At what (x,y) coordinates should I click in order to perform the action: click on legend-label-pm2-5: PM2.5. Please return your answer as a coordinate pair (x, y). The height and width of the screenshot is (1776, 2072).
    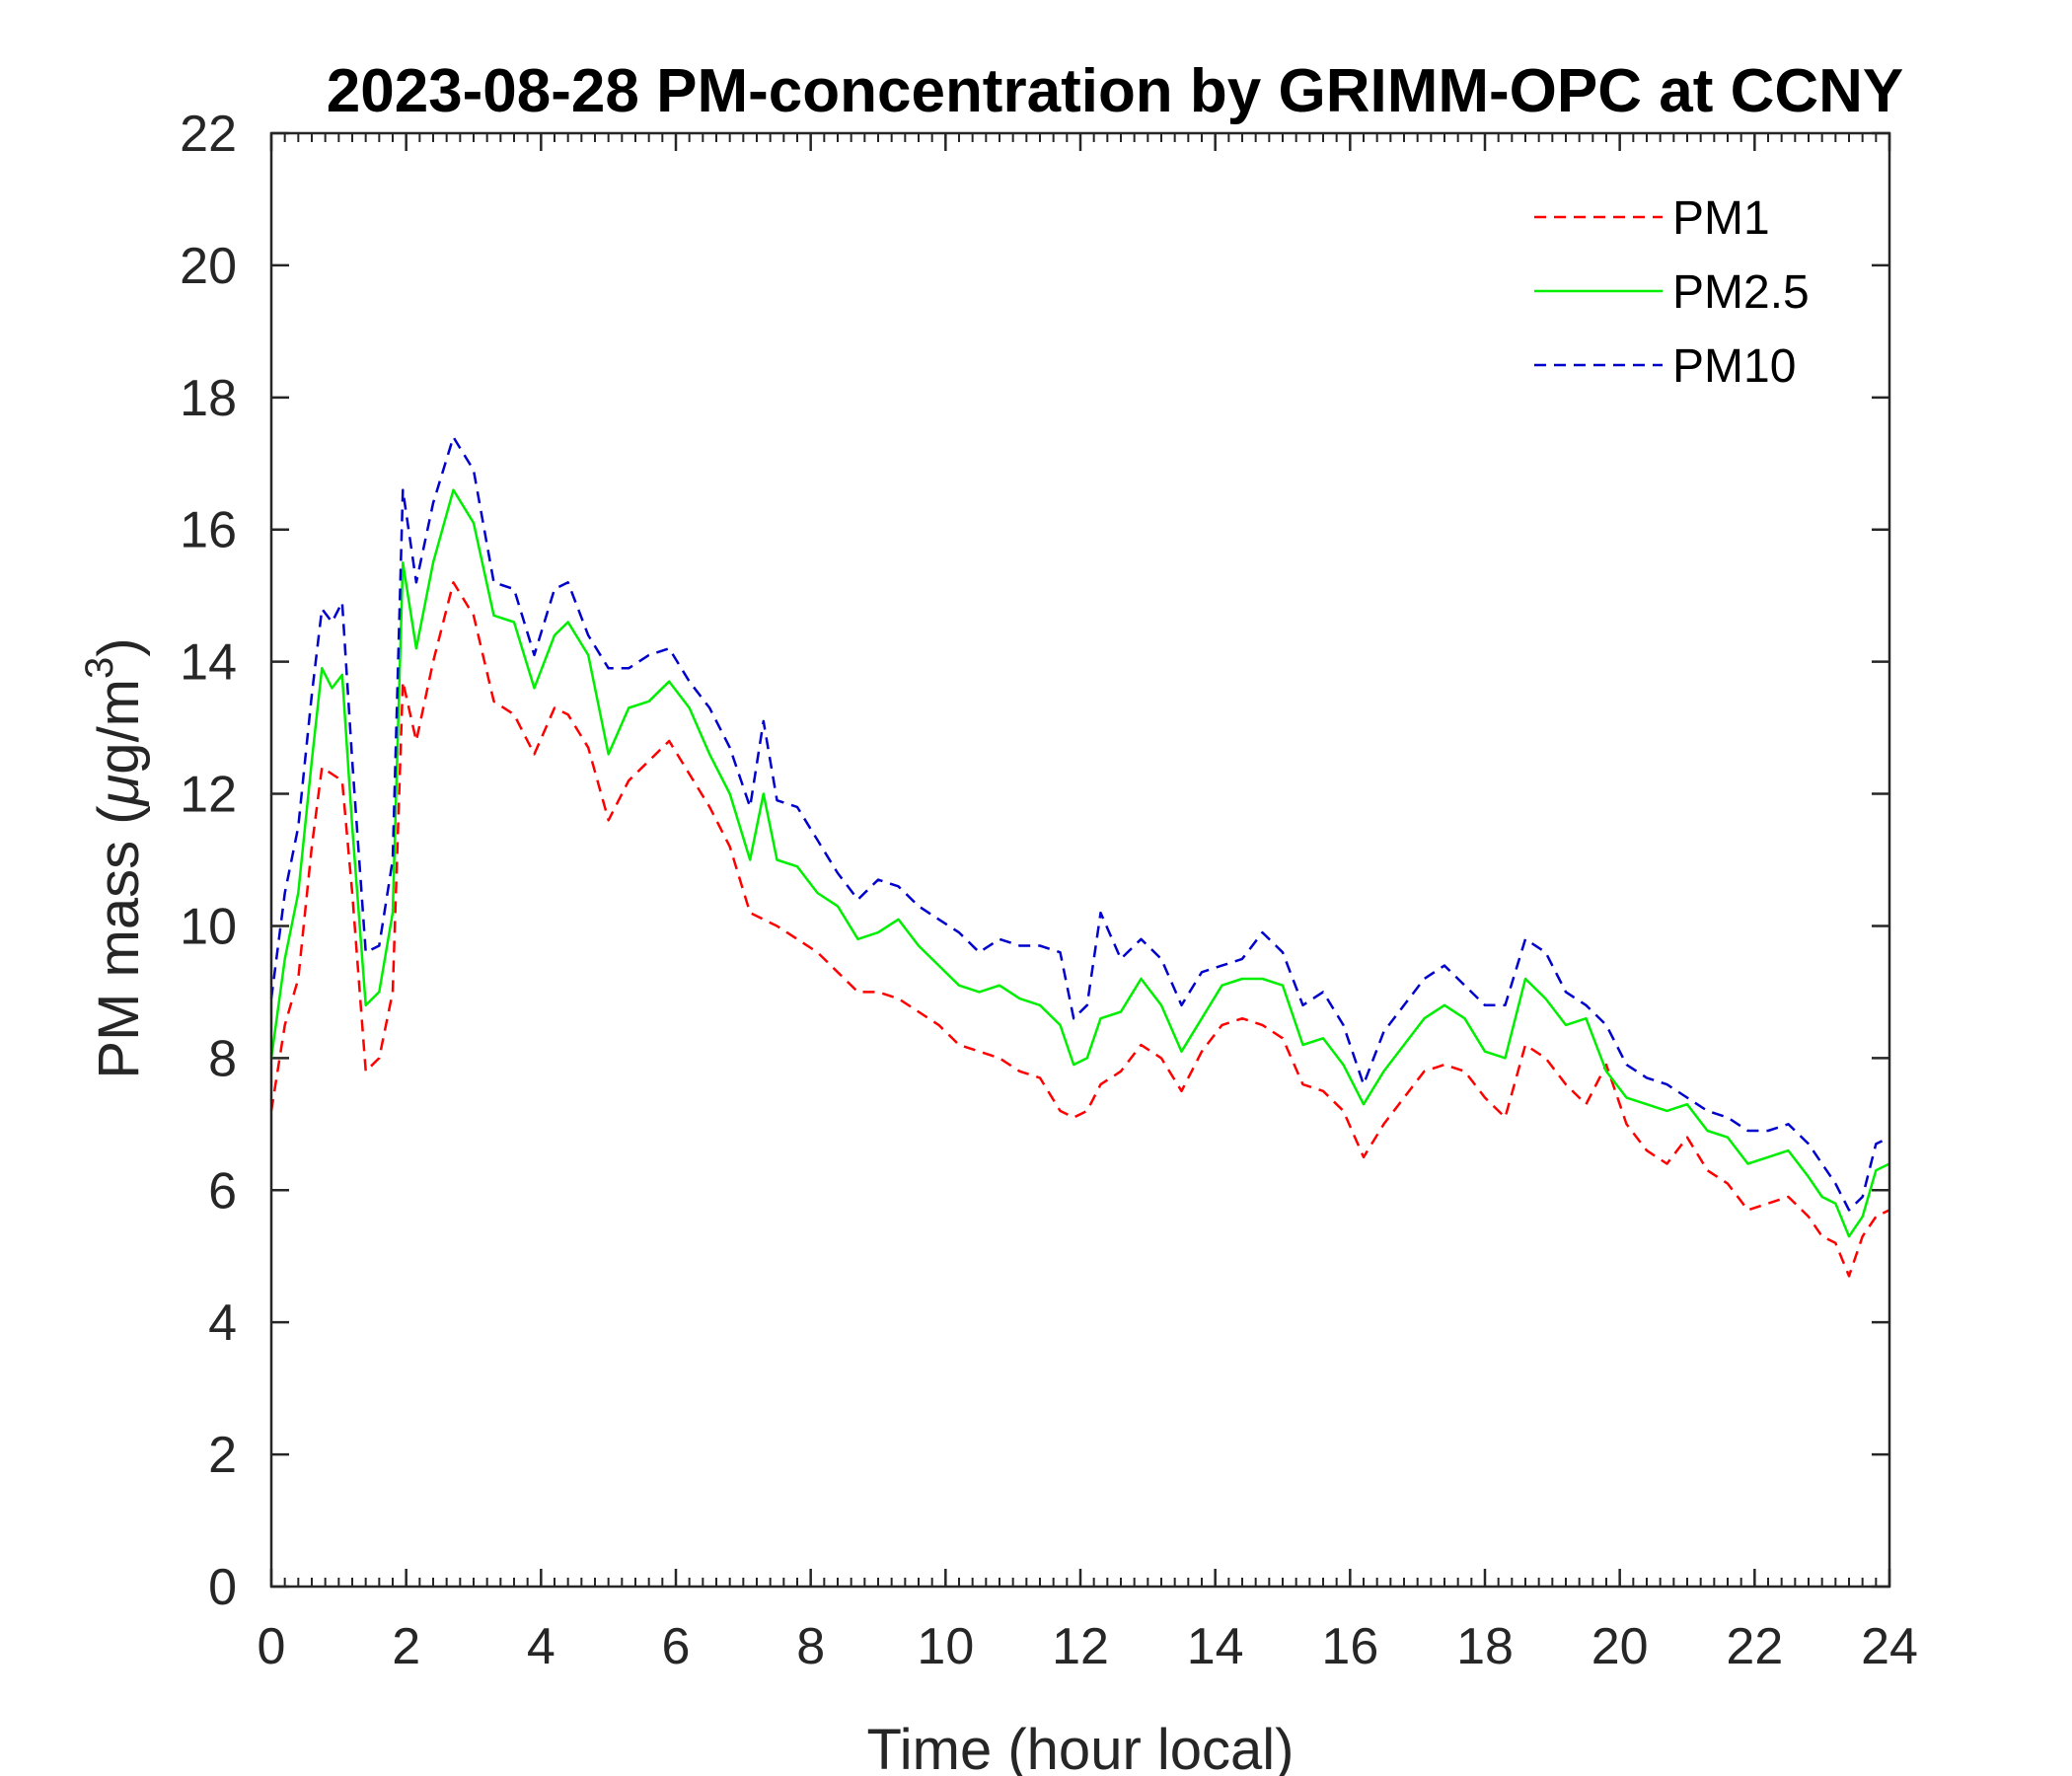
    Looking at the image, I should click on (1741, 292).